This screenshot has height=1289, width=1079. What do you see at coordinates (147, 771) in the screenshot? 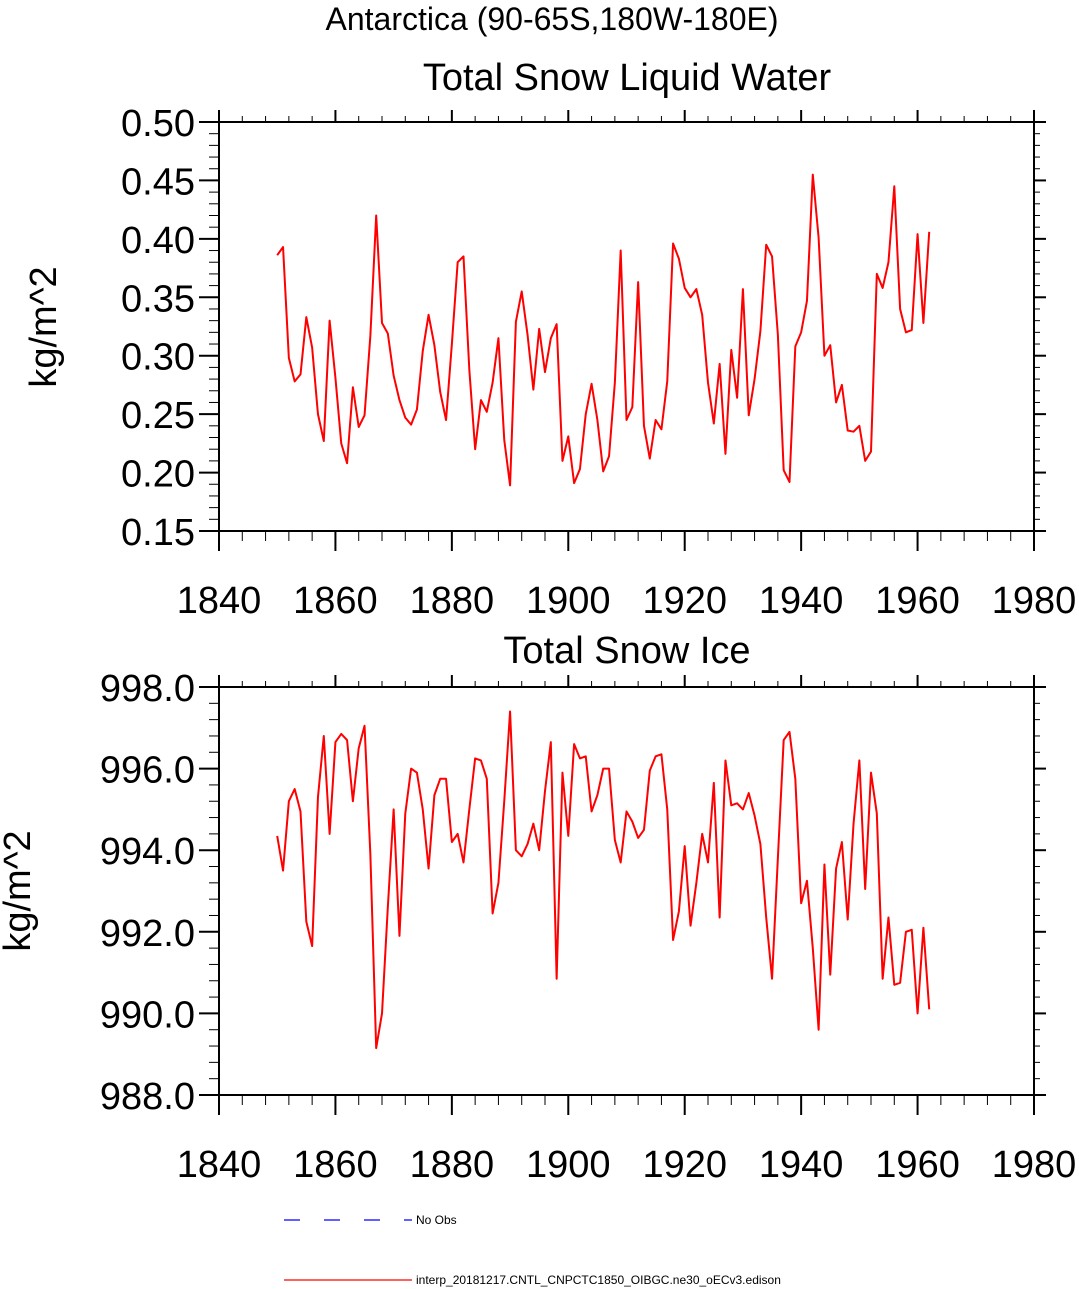
I see `y-tick-label: 996.0` at bounding box center [147, 771].